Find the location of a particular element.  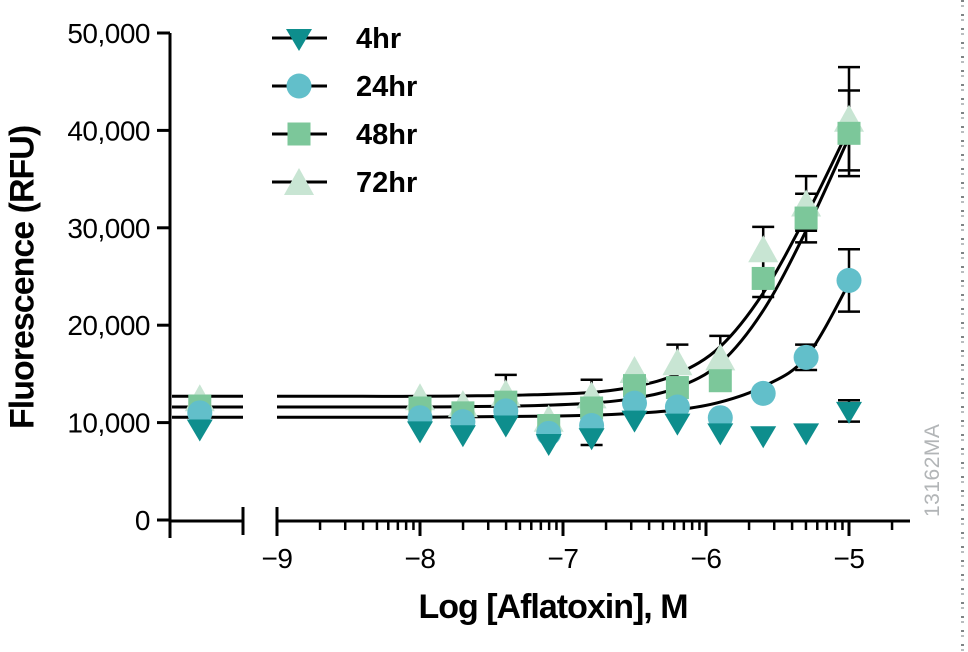

series-4hr is located at coordinates (524, 429).